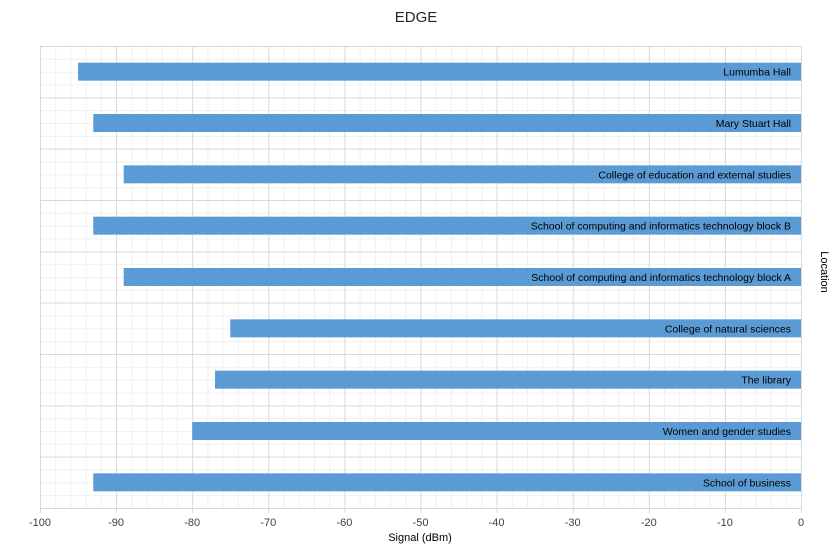 This screenshot has width=833, height=548. What do you see at coordinates (725, 523) in the screenshot?
I see `x-tick-label: -10` at bounding box center [725, 523].